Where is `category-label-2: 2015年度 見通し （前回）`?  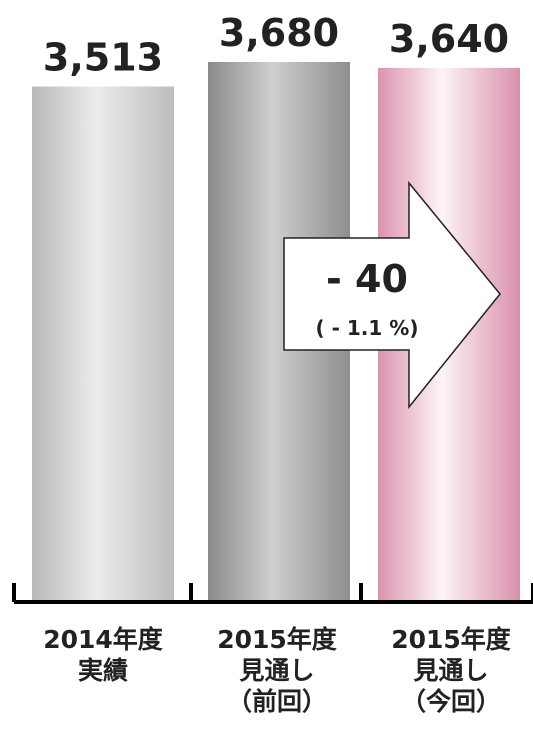
category-label-2: 2015年度 見通し （前回） is located at coordinates (277, 670).